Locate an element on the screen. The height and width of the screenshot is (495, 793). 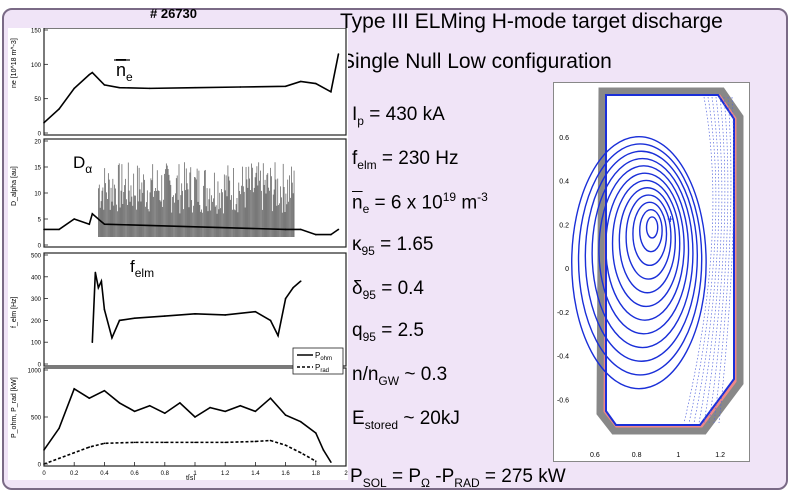
param-elongation: κ95 = 1.65 is located at coordinates (393, 246).